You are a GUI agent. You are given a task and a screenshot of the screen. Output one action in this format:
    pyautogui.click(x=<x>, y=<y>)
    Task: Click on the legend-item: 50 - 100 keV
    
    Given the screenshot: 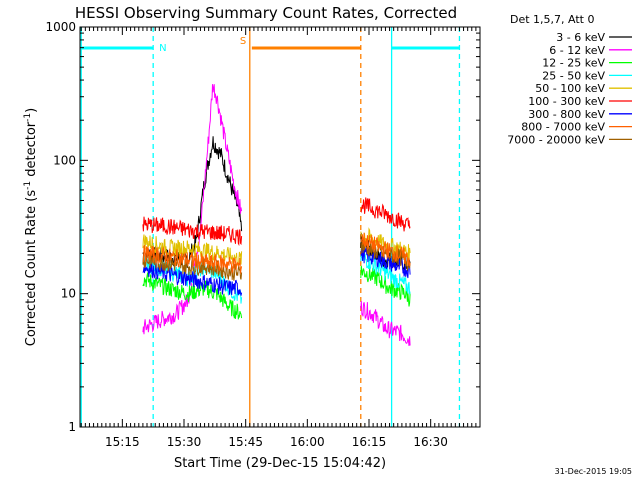 What is the action you would take?
    pyautogui.click(x=583, y=88)
    